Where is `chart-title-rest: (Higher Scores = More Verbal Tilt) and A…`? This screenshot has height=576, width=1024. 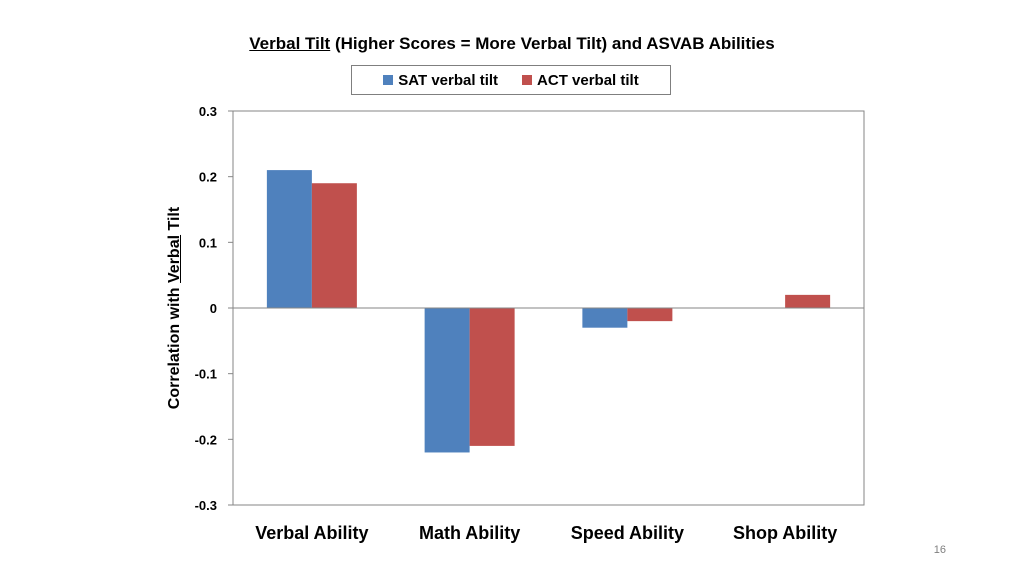
chart-title-rest: (Higher Scores = More Verbal Tilt) and A… is located at coordinates (552, 43).